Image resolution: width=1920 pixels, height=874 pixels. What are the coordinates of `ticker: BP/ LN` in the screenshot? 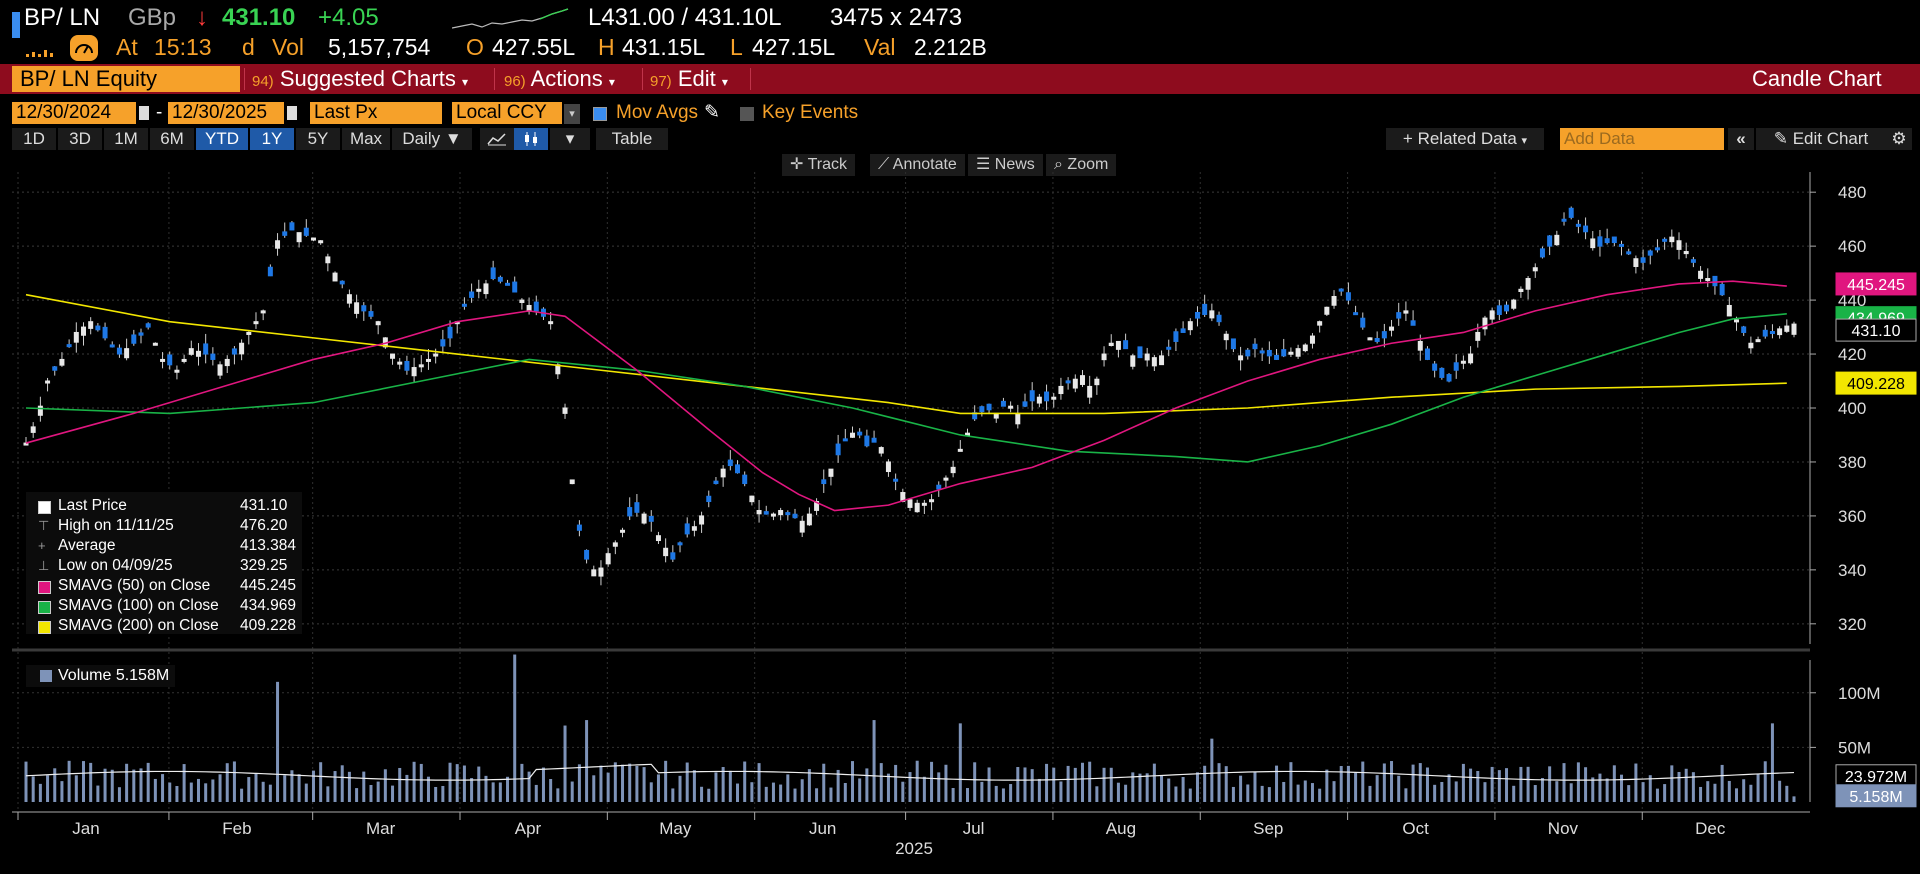 It's located at (62, 17).